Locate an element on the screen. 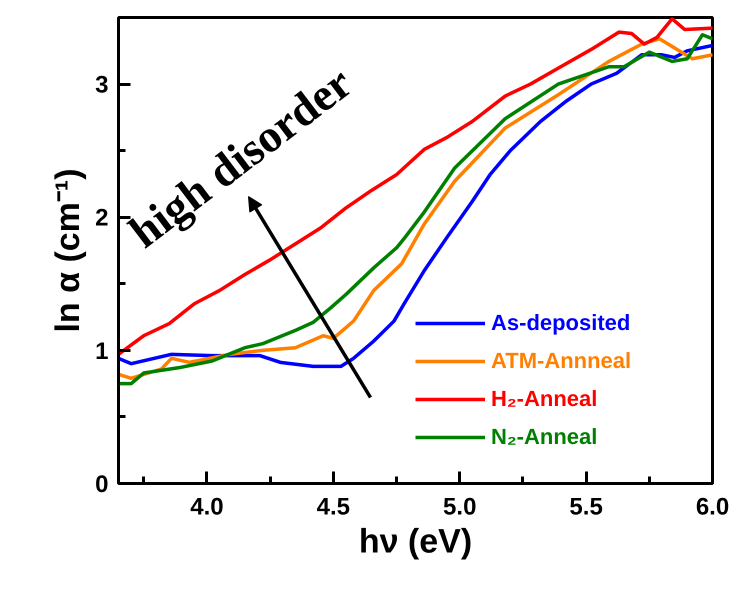 This screenshot has height=590, width=729. y-tick-label: 1 is located at coordinates (102, 351).